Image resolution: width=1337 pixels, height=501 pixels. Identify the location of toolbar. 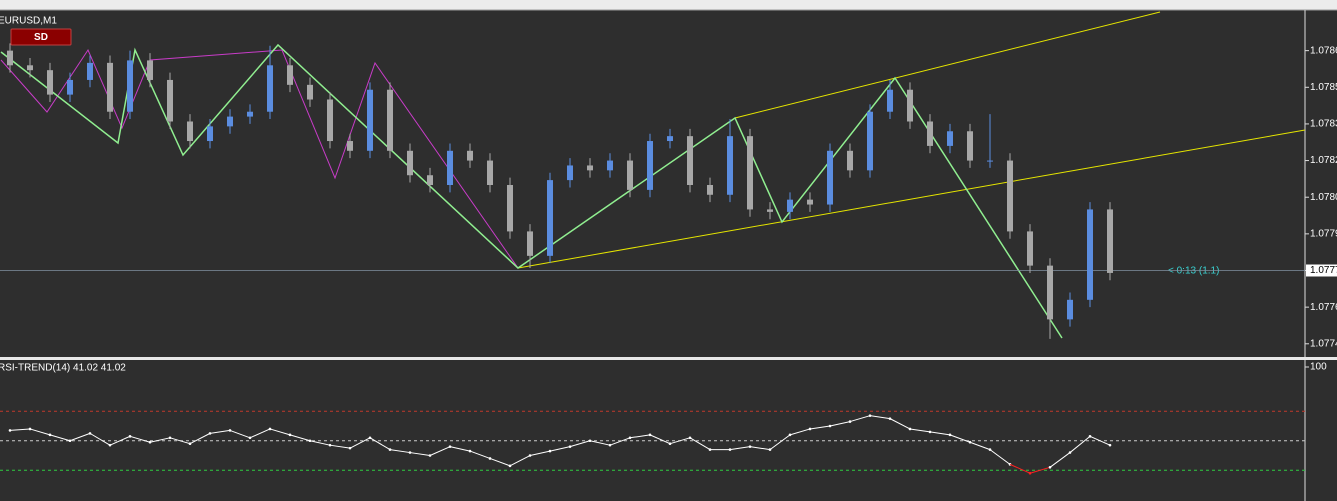
(668, 5).